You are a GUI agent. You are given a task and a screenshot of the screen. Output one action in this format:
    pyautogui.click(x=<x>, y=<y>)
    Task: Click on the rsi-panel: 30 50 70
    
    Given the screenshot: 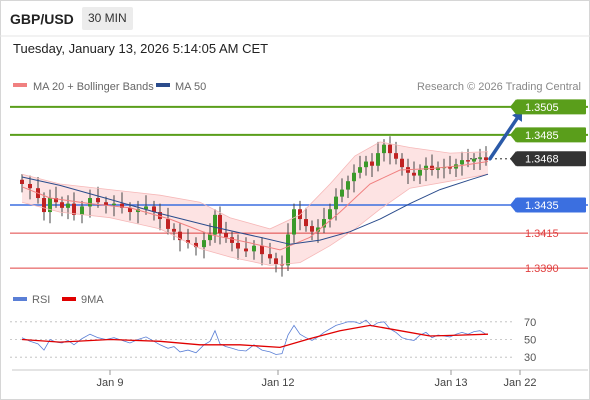 What is the action you would take?
    pyautogui.click(x=273, y=340)
    